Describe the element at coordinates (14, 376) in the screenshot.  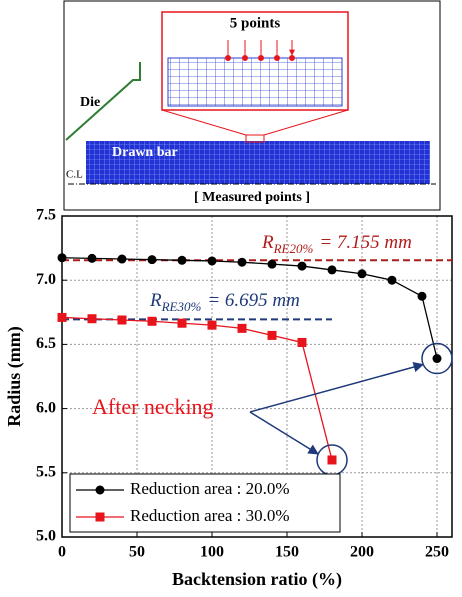
I see `y-axis-label: Radius (mm)` at that location.